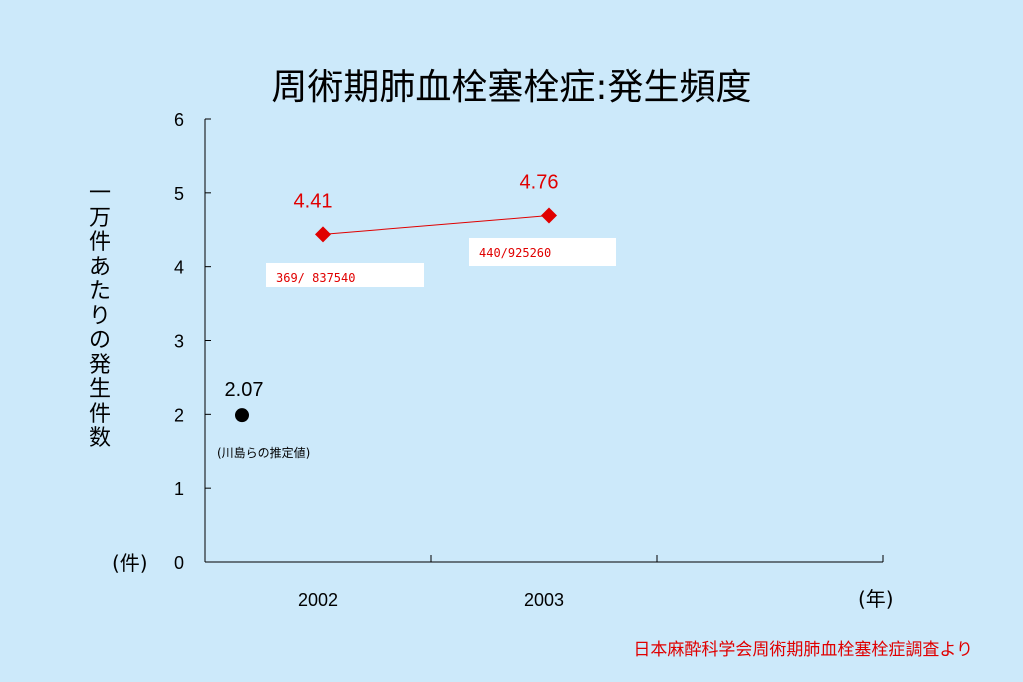  Describe the element at coordinates (244, 390) in the screenshot. I see `estimate-data-label: 2.07` at that location.